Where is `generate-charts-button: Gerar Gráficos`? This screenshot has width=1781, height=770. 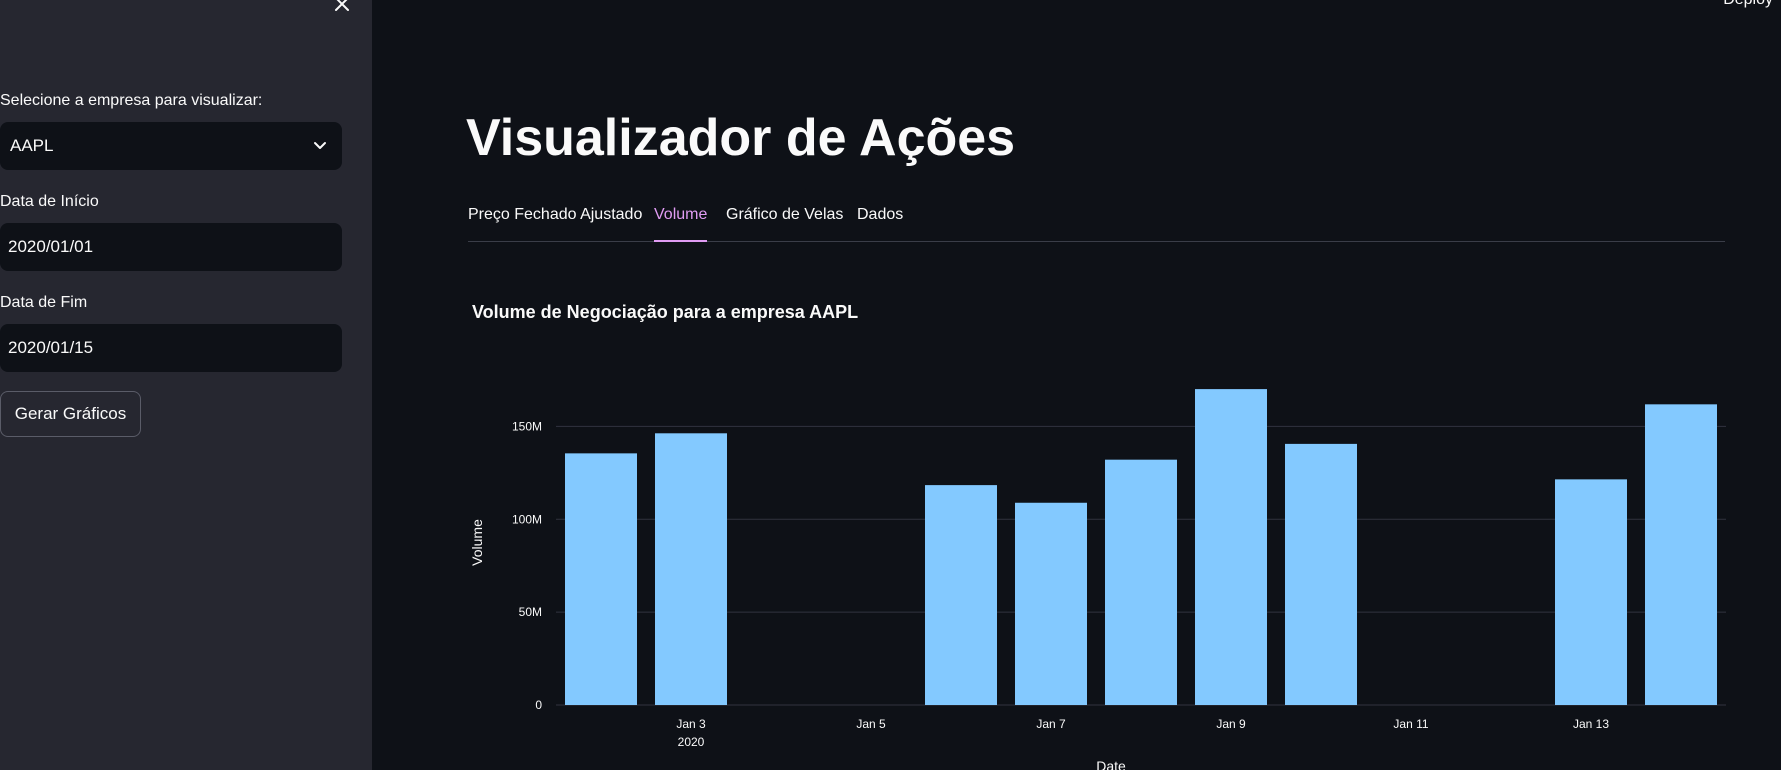
generate-charts-button: Gerar Gráficos is located at coordinates (70, 414).